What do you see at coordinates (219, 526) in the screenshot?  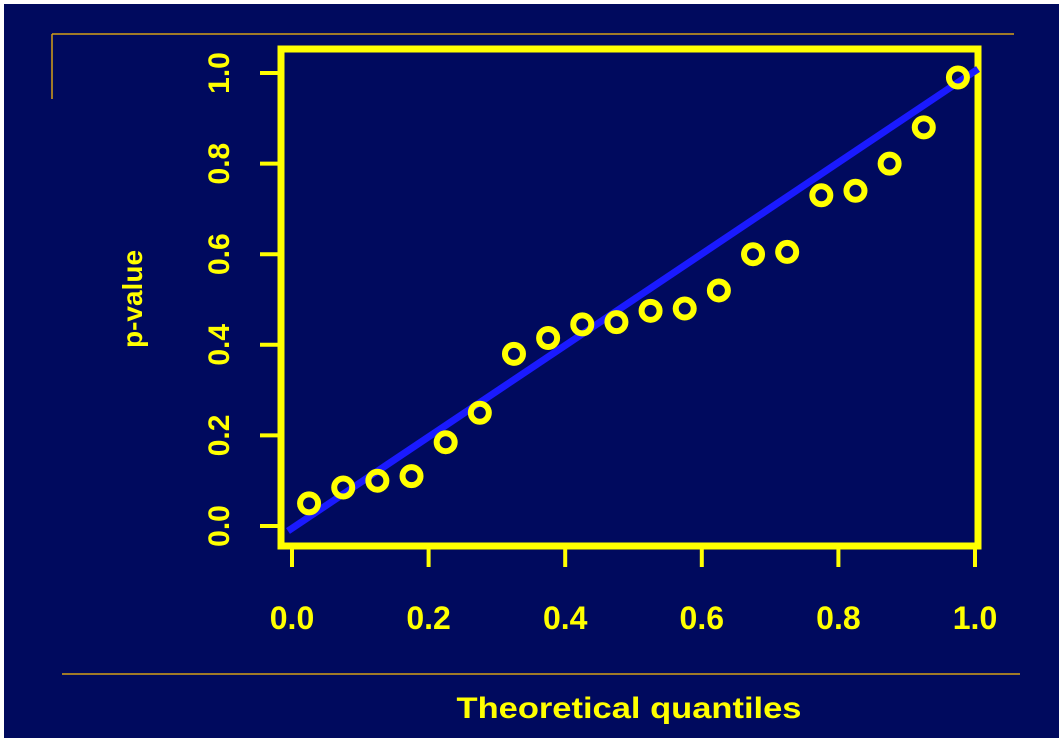 I see `y-tick-label: 0.0` at bounding box center [219, 526].